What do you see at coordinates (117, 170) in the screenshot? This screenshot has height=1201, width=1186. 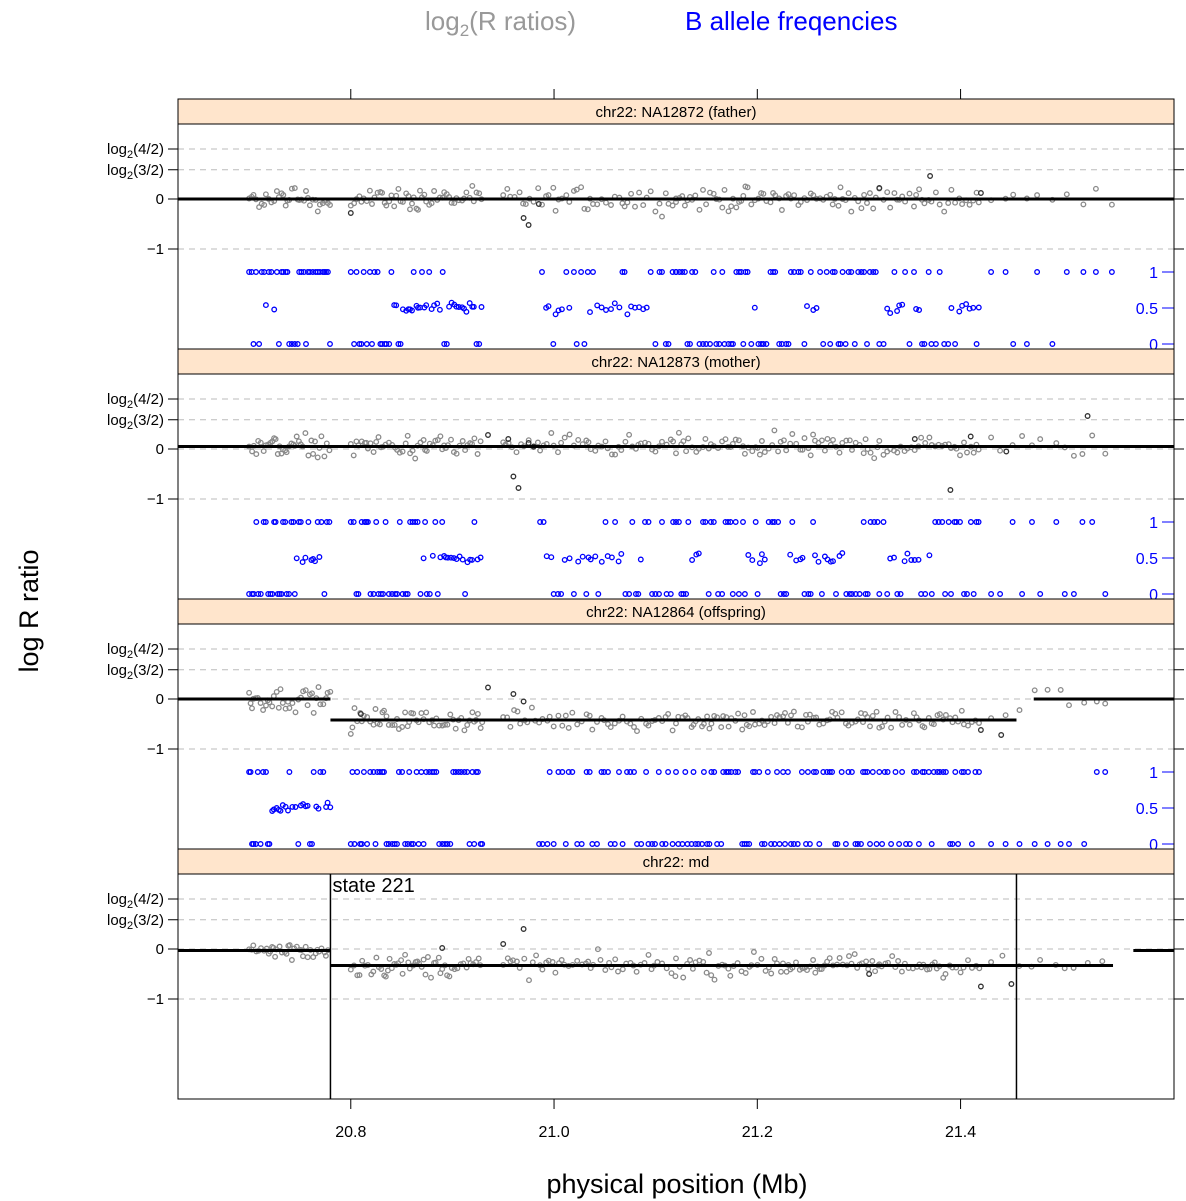 I see `y-tick-label-base: log` at bounding box center [117, 170].